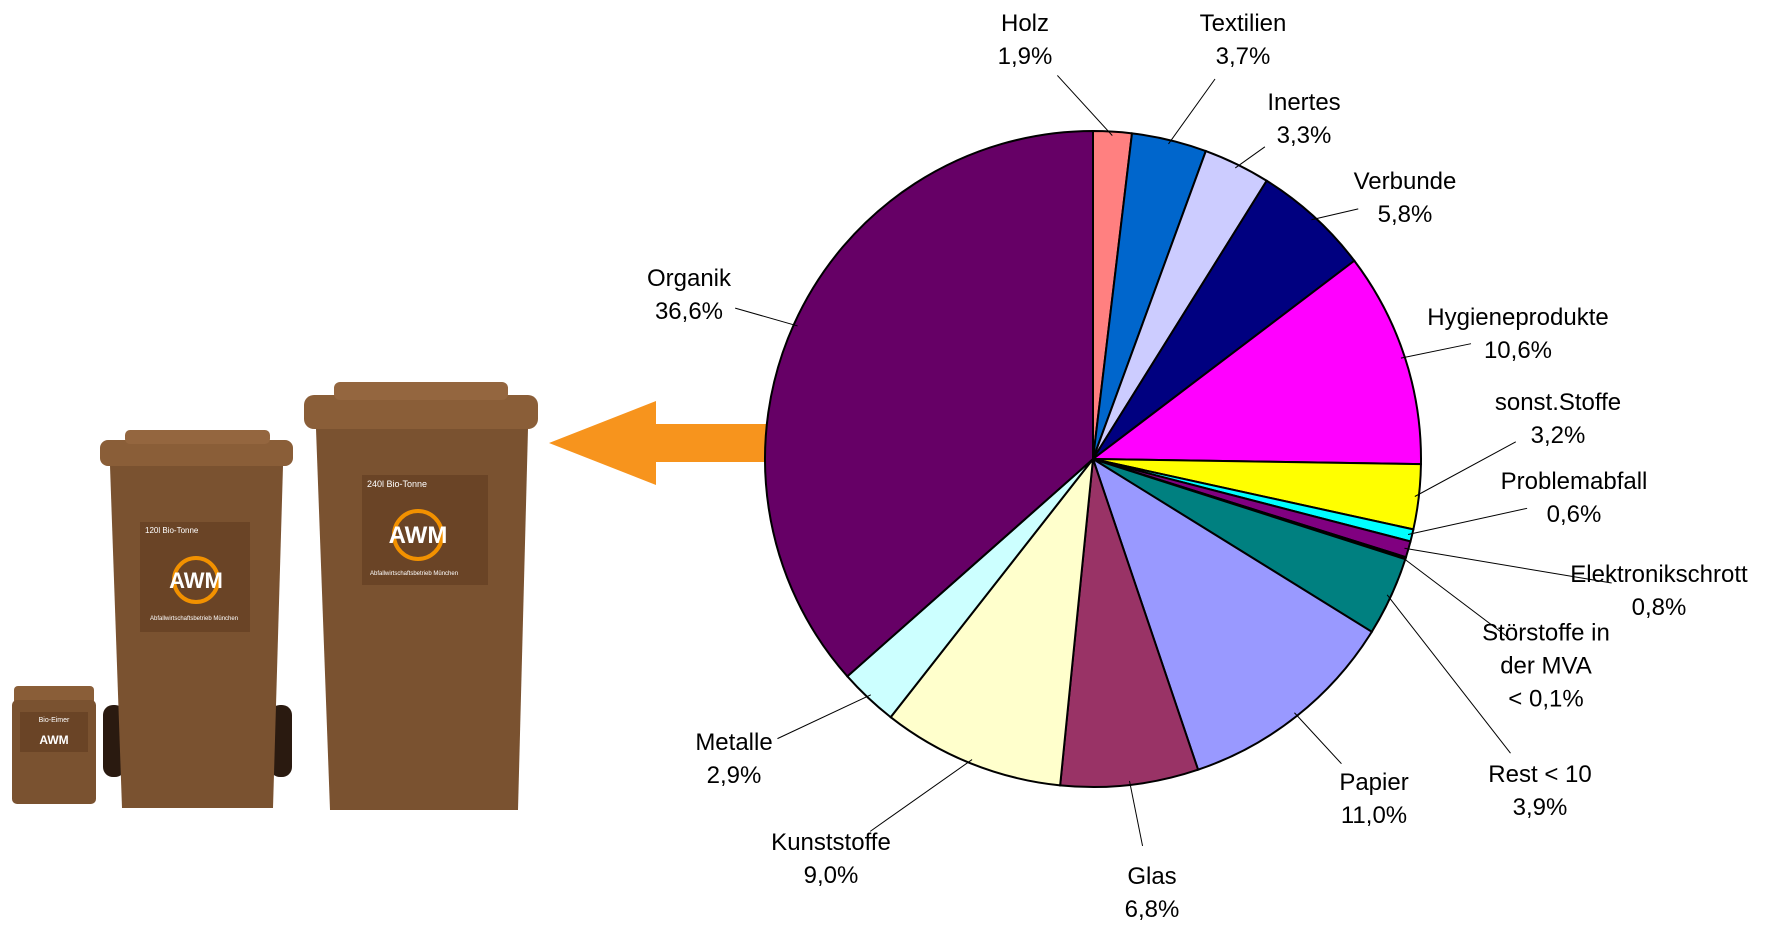 The image size is (1776, 927). I want to click on category-name: Inertes, so click(1304, 102).